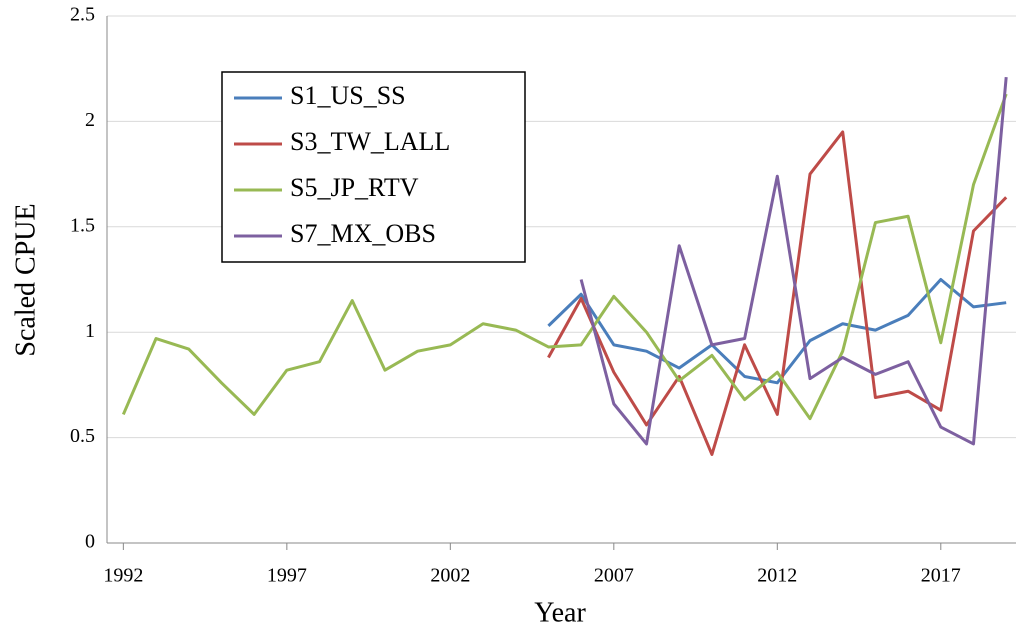 This screenshot has width=1018, height=639. Describe the element at coordinates (450, 576) in the screenshot. I see `x-tick-label: 2002` at that location.